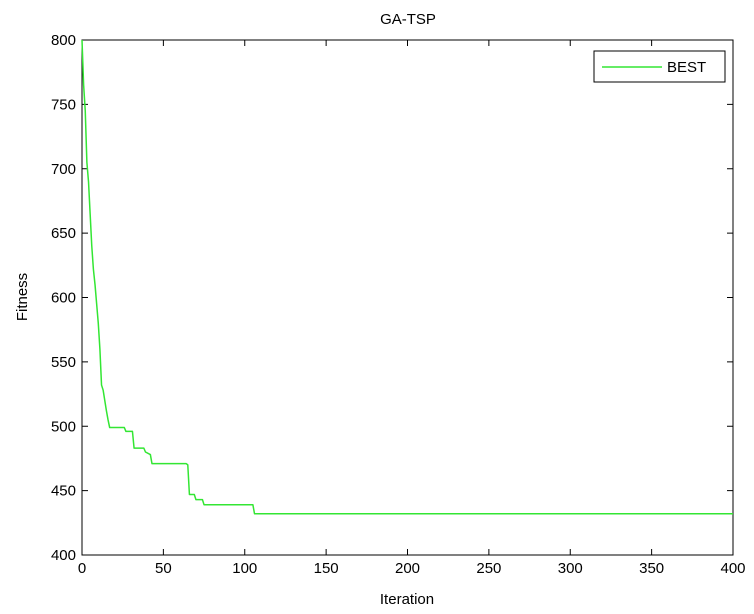  I want to click on x-tick-label: 50, so click(163, 568).